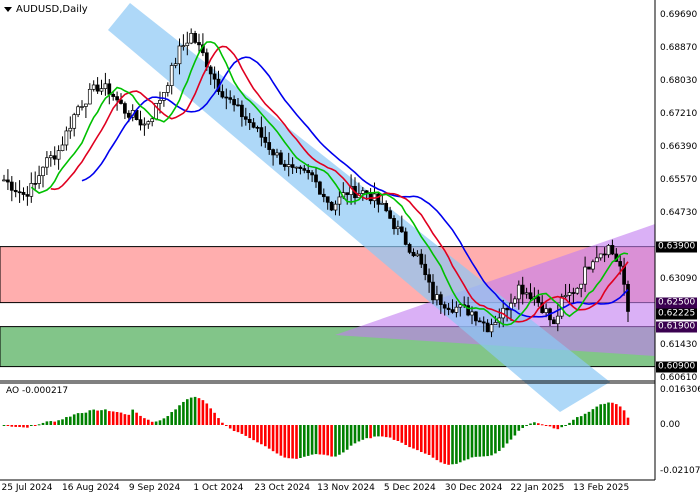 This screenshot has height=500, width=700. What do you see at coordinates (282, 488) in the screenshot?
I see `date-label: 23 Oct 2024` at bounding box center [282, 488].